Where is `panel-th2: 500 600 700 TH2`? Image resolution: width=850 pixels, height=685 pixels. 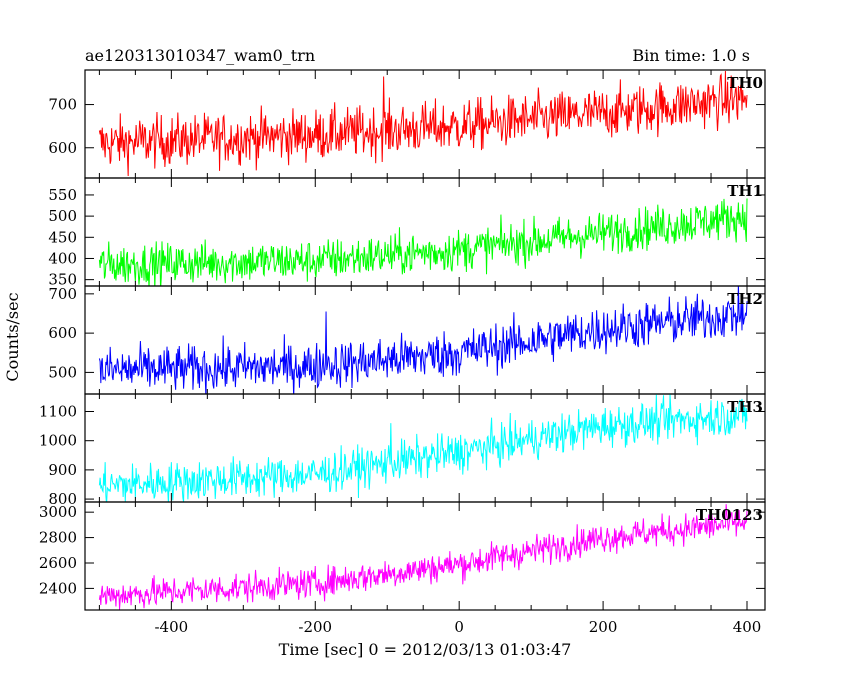
panel-th2: 500 600 700 TH2 is located at coordinates (407, 340).